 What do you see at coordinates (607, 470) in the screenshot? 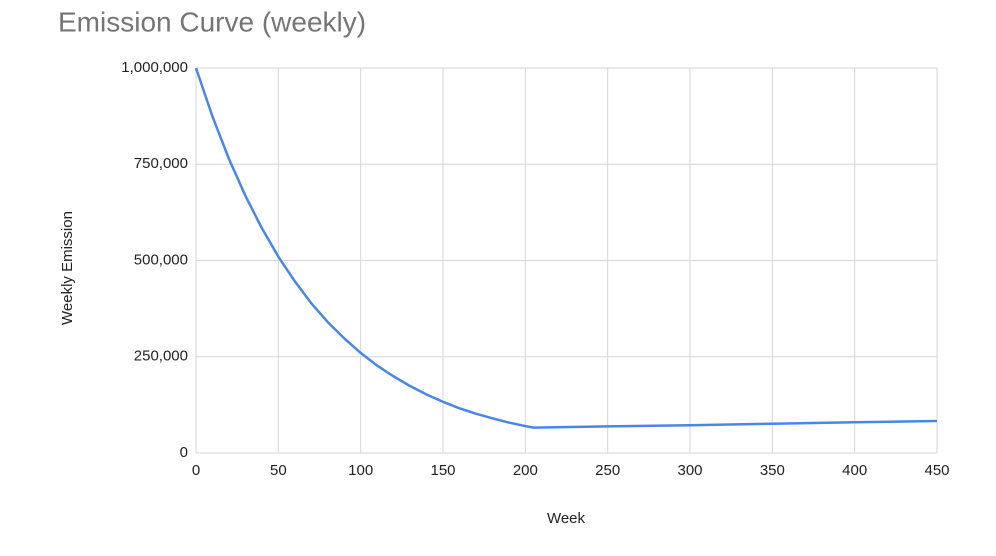
I see `x-tick-label: 250` at bounding box center [607, 470].